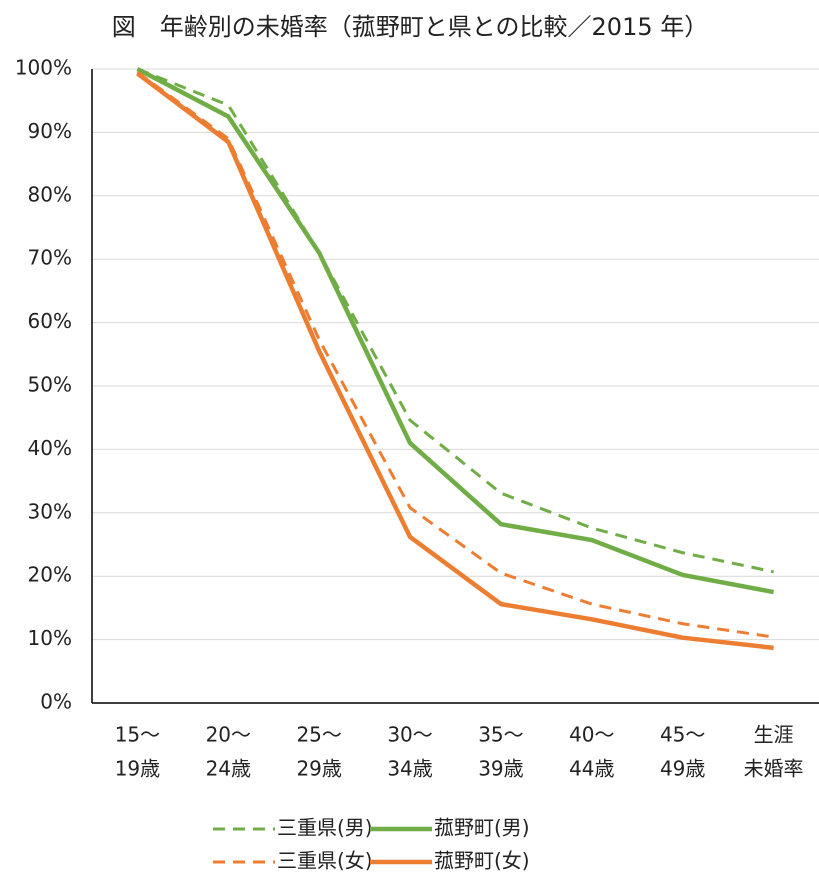 Image resolution: width=819 pixels, height=880 pixels. I want to click on y-tick-label: 50%, so click(50, 385).